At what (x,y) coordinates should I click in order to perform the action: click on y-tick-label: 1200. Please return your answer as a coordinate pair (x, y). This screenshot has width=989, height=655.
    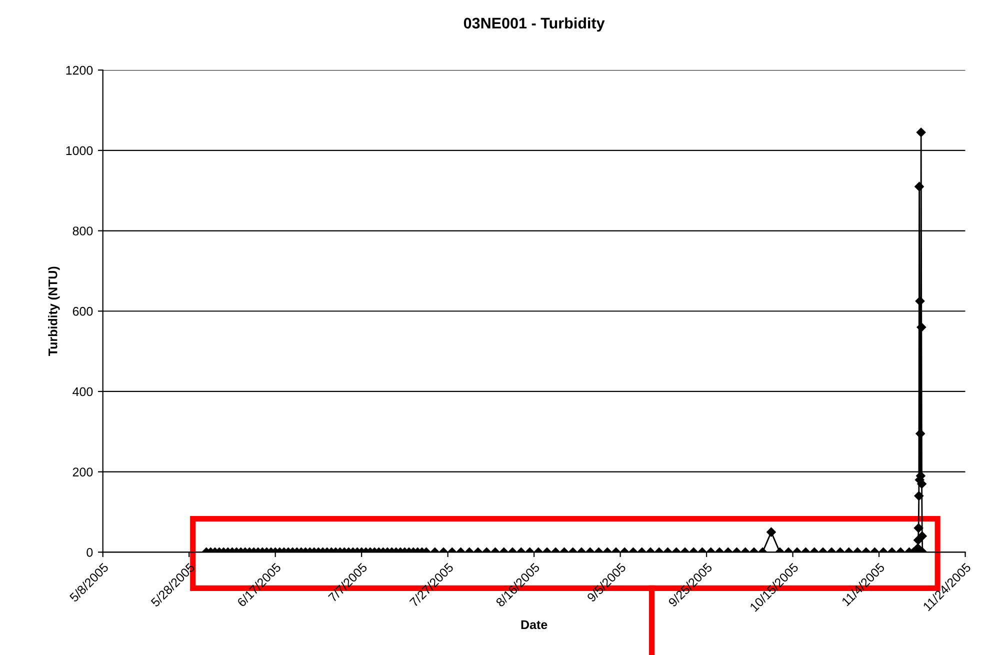
    Looking at the image, I should click on (79, 70).